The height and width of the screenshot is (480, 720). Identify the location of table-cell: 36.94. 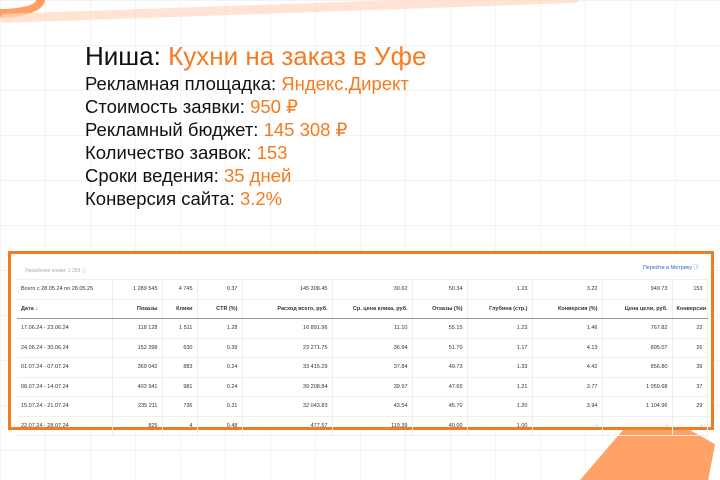
(372, 348).